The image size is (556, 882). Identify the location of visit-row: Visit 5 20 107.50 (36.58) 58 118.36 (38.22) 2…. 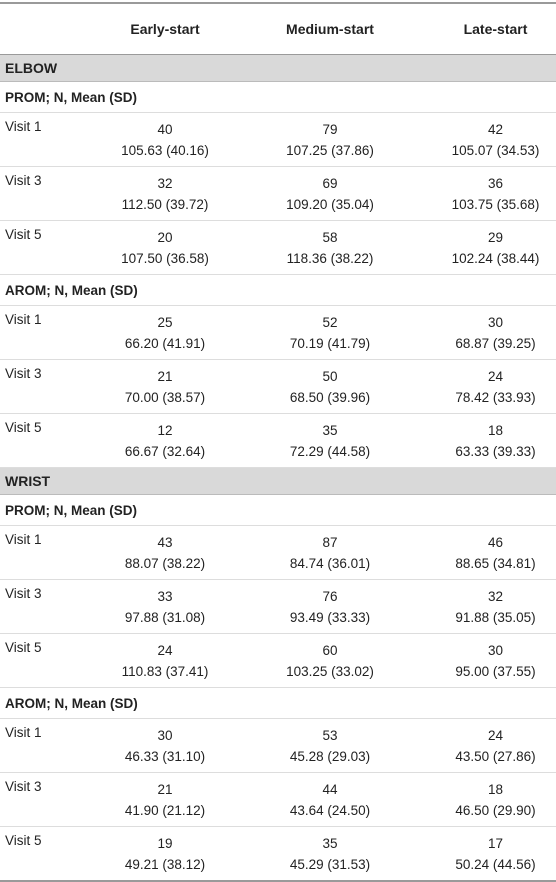
(278, 247).